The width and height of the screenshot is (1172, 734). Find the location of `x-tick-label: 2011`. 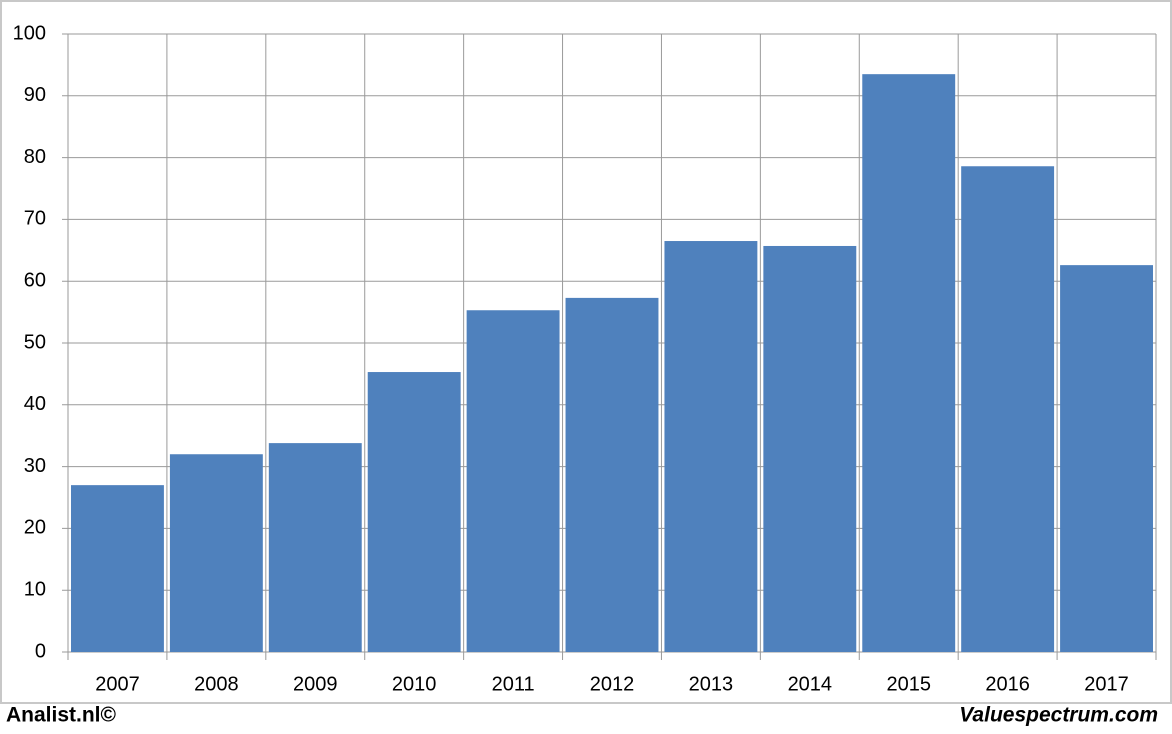

x-tick-label: 2011 is located at coordinates (513, 684).